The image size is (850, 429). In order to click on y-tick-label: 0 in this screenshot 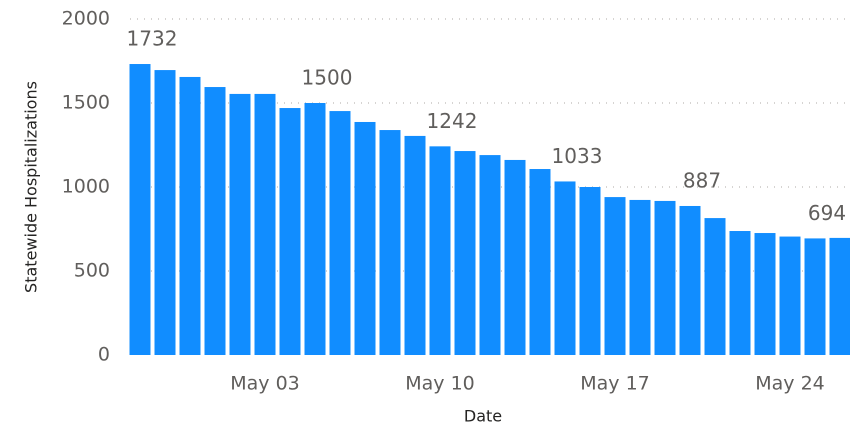, I will do `click(104, 355)`.